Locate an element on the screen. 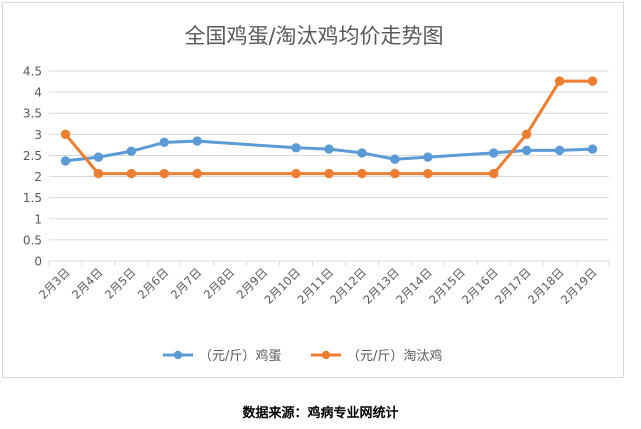  x-tick-label: 2月8日 is located at coordinates (219, 283).